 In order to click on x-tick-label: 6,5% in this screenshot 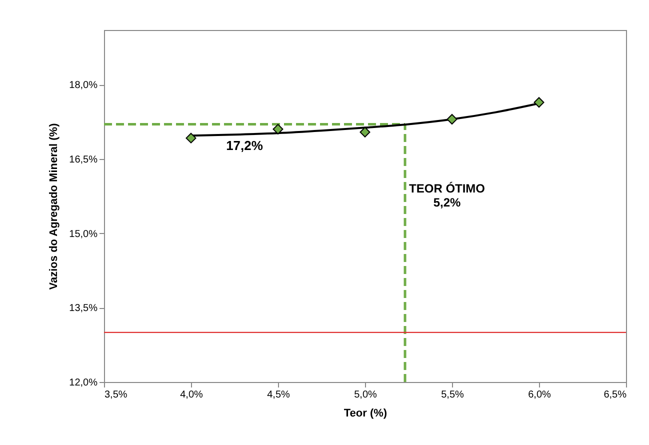, I will do `click(615, 395)`.